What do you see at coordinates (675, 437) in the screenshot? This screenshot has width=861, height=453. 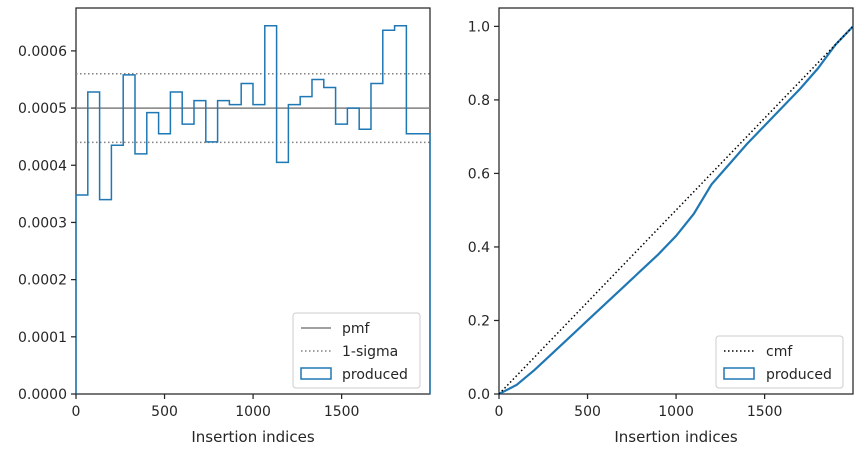 I see `cmf-x-axis-label: Insertion indices` at bounding box center [675, 437].